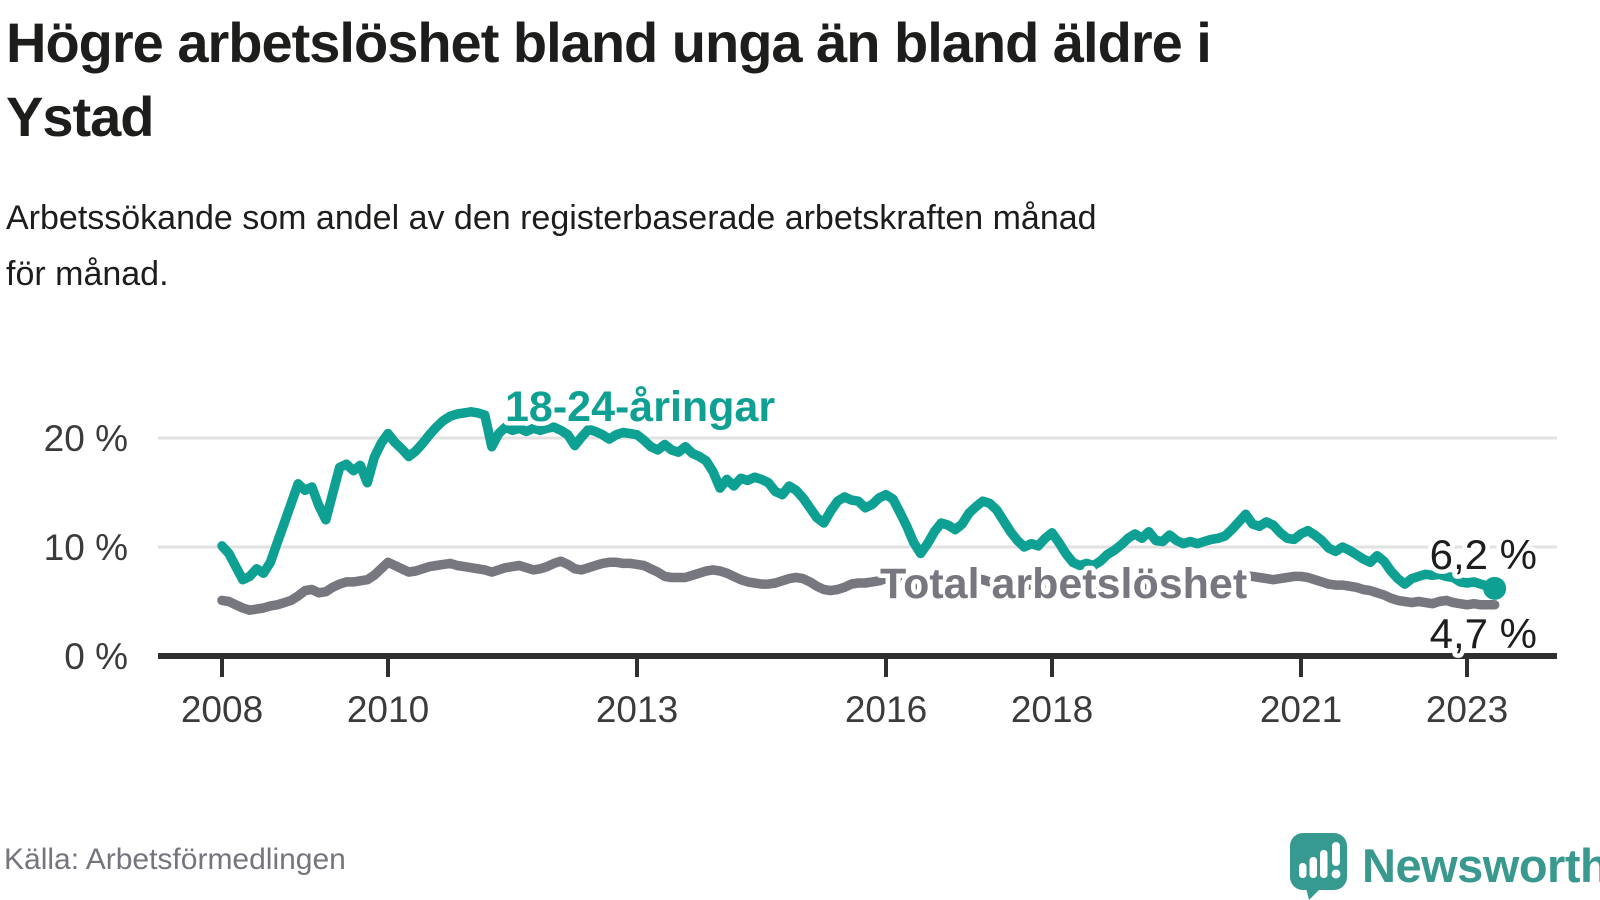 The image size is (1600, 900). I want to click on x-axis-label-2008: 2008, so click(222, 709).